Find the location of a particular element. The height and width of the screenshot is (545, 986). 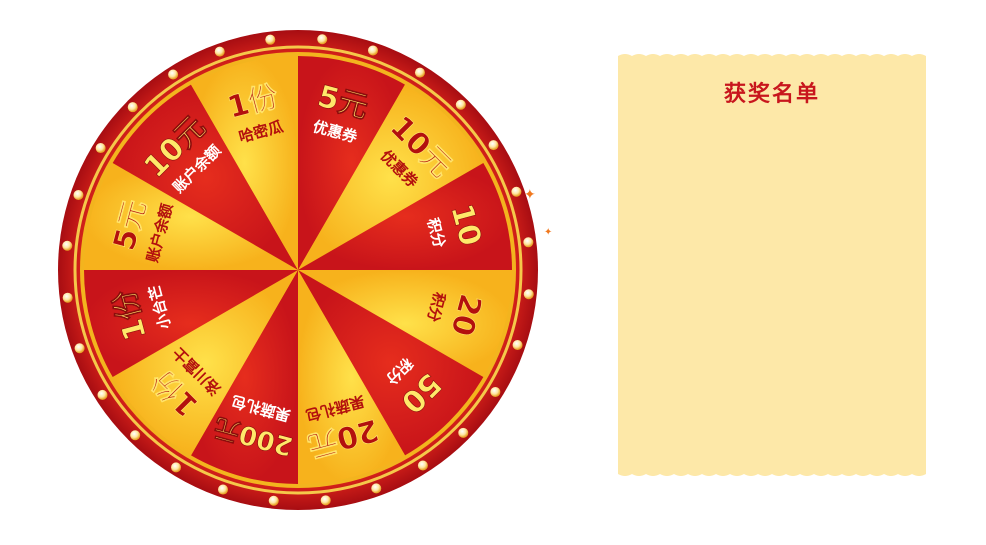

prize-amount: 20元 is located at coordinates (343, 437).